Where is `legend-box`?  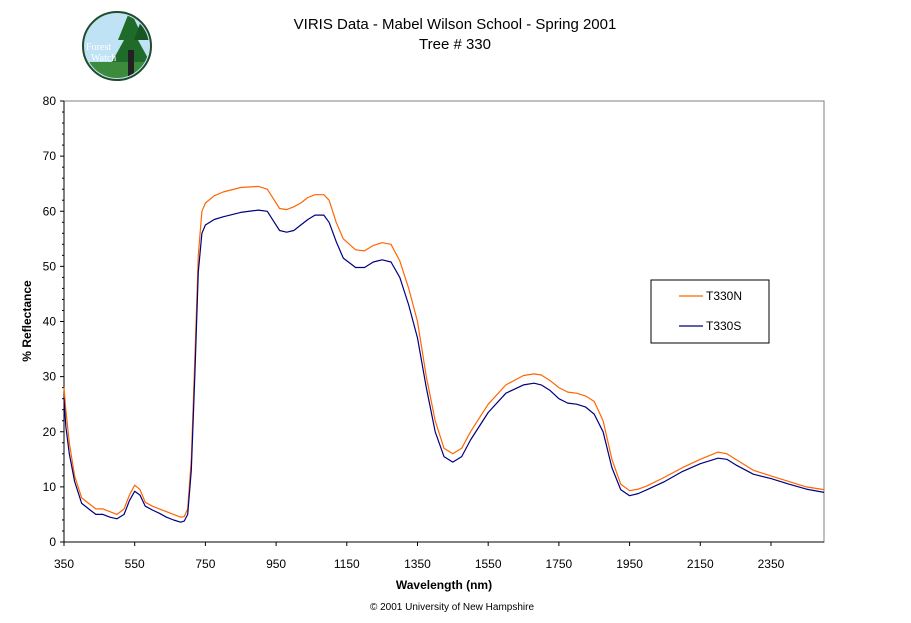
legend-box is located at coordinates (710, 311).